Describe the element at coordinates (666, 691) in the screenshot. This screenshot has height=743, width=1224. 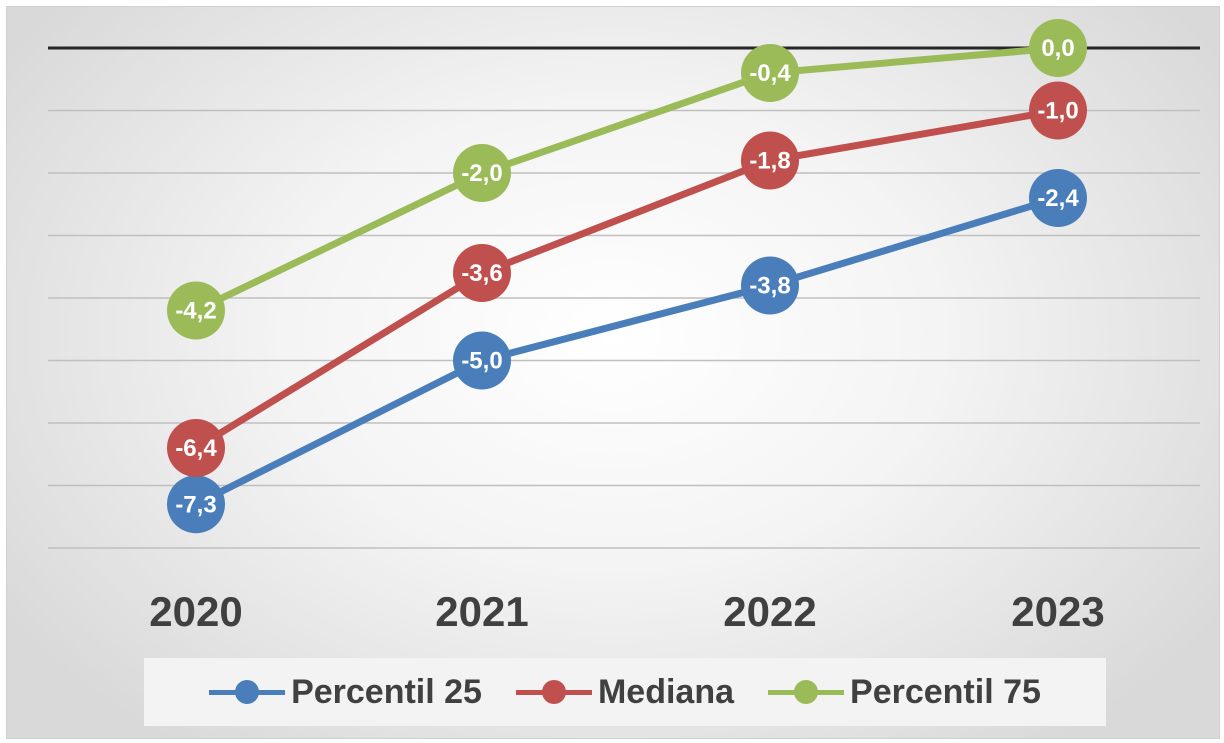
I see `legend-label: Mediana` at that location.